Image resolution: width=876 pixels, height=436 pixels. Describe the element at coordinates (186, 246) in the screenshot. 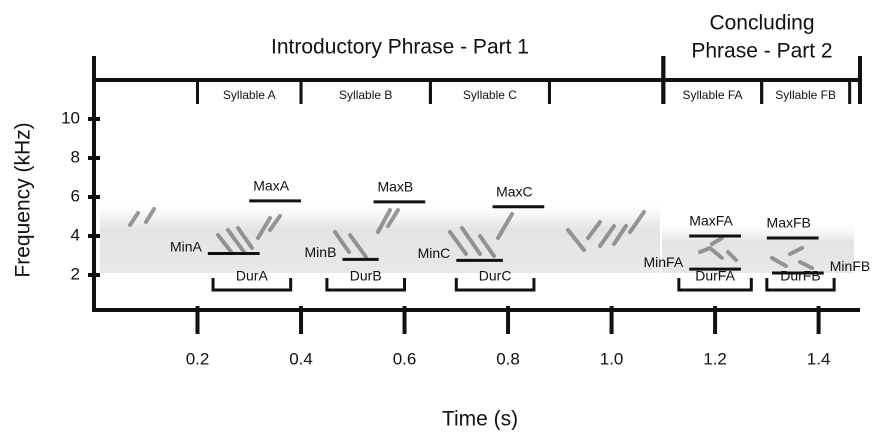

I see `level-label: MinA` at that location.